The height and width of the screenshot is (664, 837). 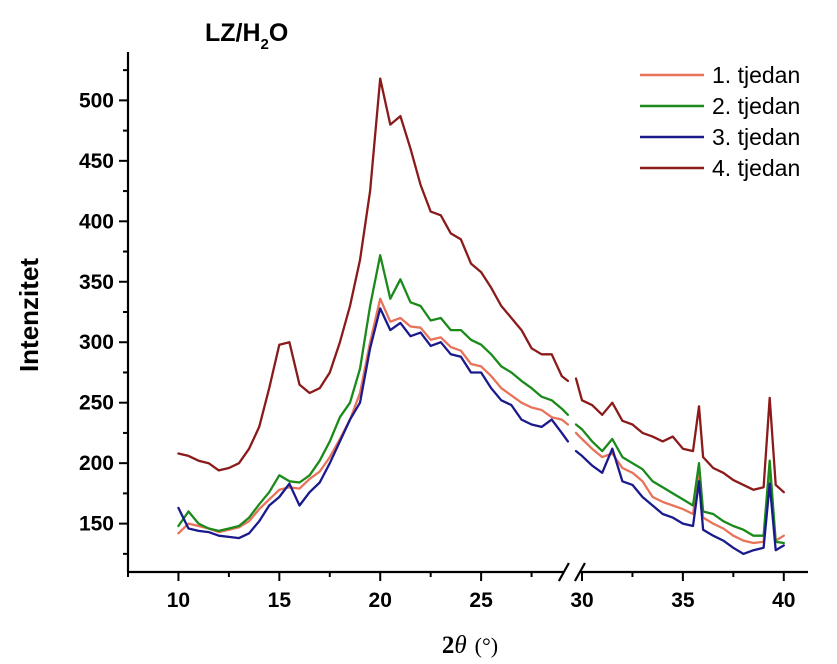 I want to click on y-tick-label: 300, so click(x=96, y=342).